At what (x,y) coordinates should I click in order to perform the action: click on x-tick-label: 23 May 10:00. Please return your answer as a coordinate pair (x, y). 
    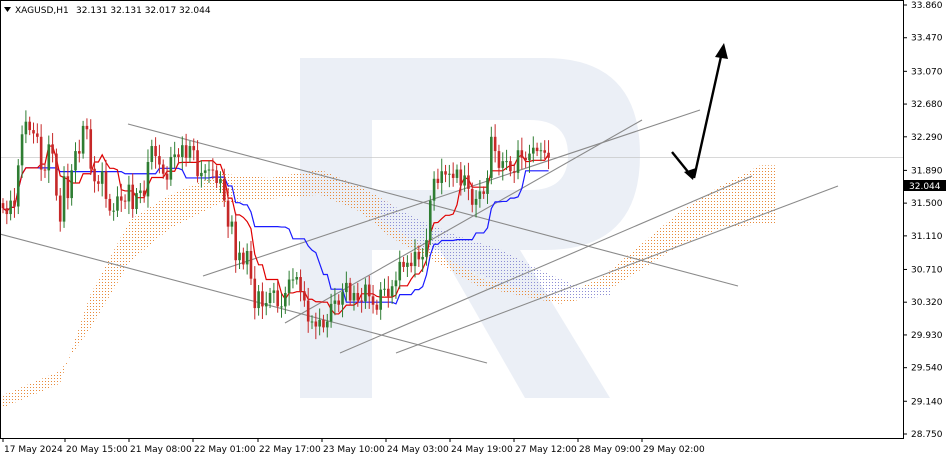
    Looking at the image, I should click on (354, 450).